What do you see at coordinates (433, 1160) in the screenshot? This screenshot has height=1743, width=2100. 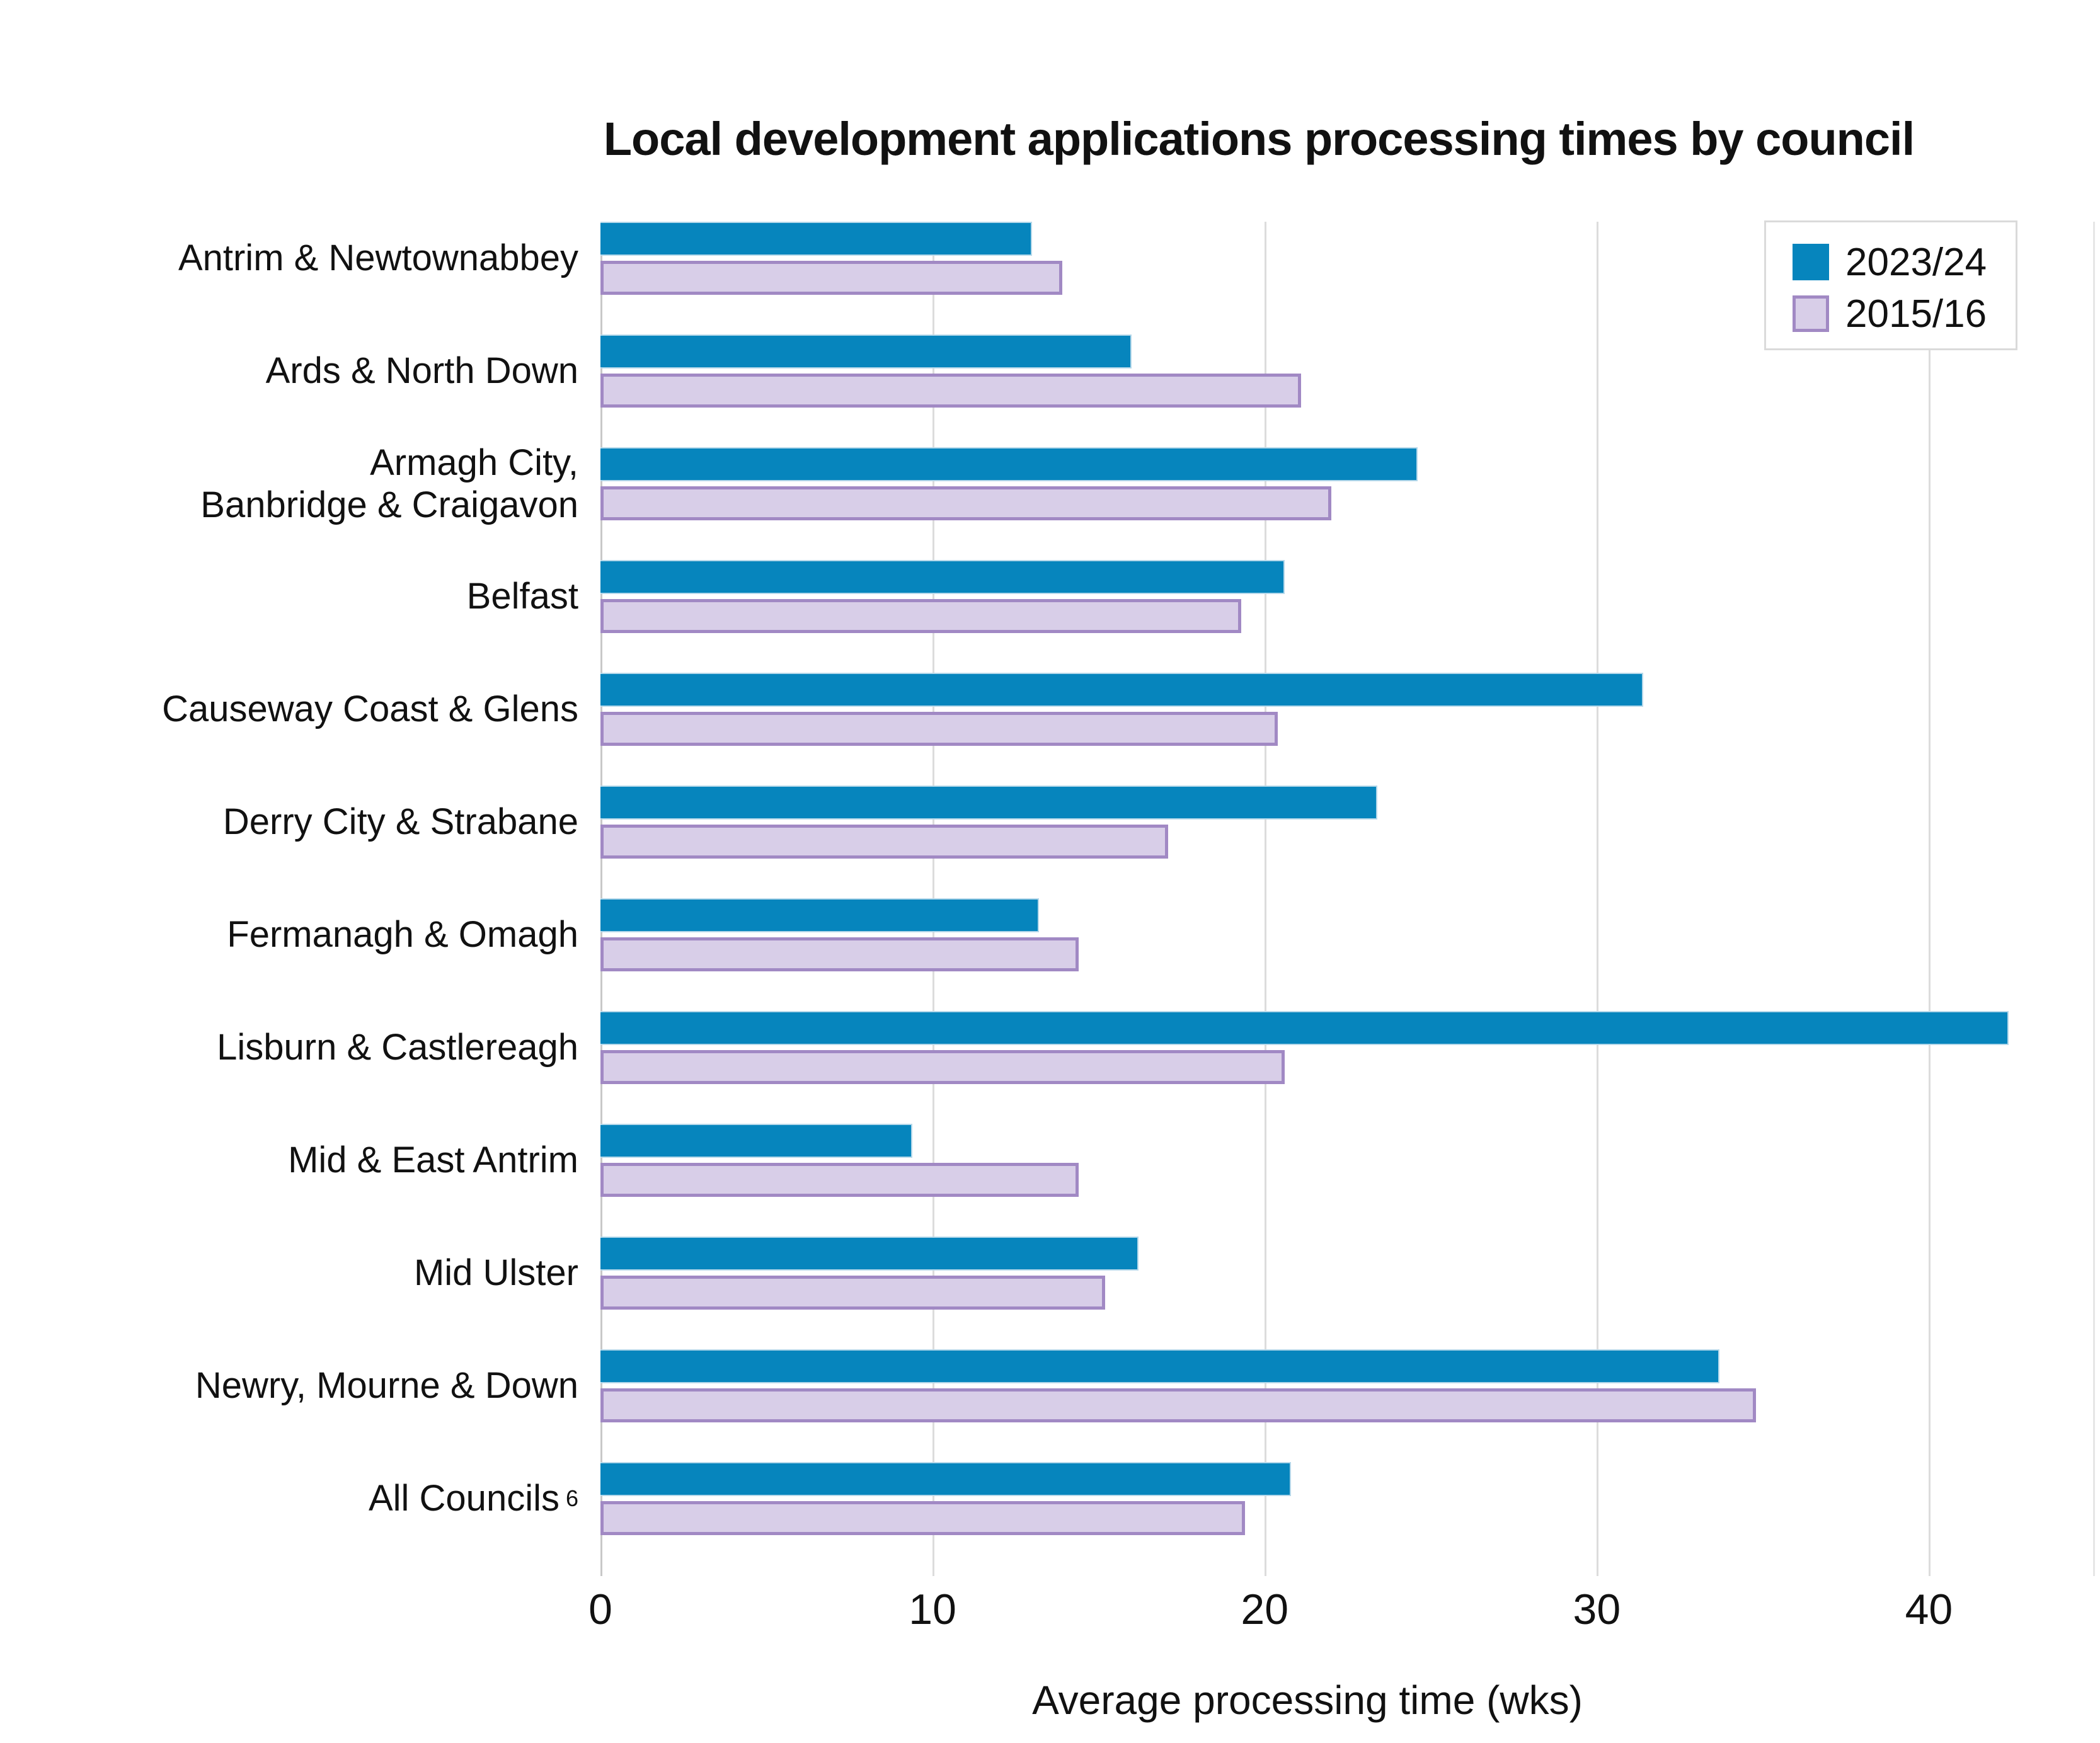 I see `council-label: Mid & East Antrim` at bounding box center [433, 1160].